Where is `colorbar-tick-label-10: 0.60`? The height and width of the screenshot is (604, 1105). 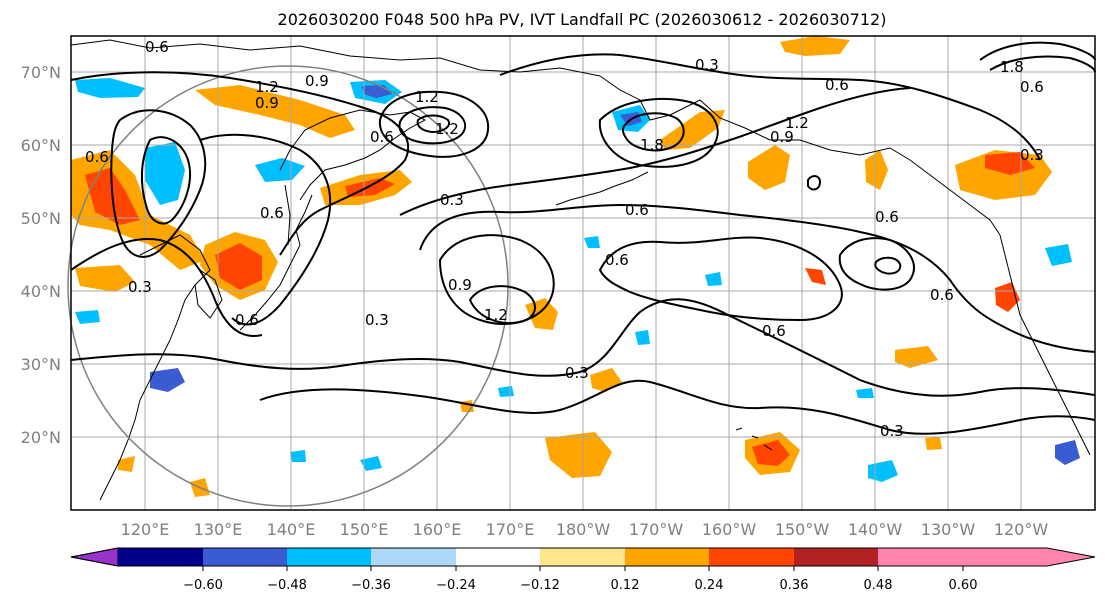 colorbar-tick-label-10: 0.60 is located at coordinates (963, 585).